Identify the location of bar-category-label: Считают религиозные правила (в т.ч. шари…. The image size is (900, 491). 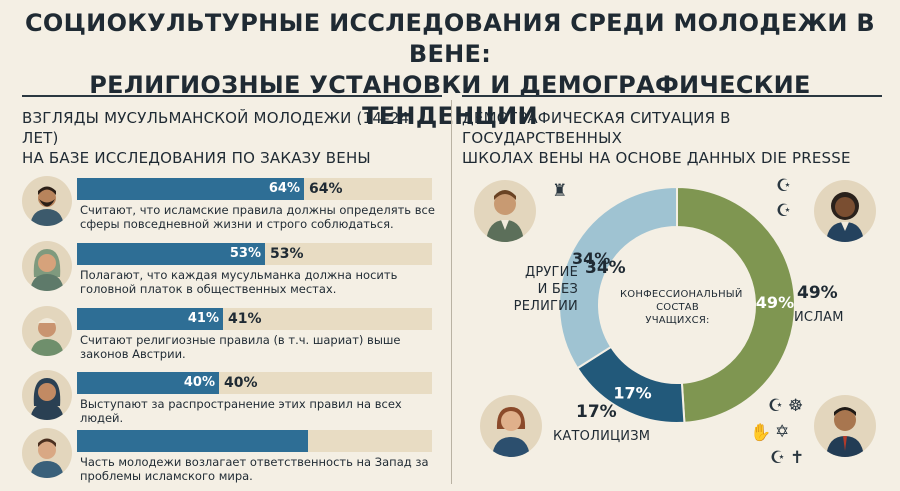
(240, 347).